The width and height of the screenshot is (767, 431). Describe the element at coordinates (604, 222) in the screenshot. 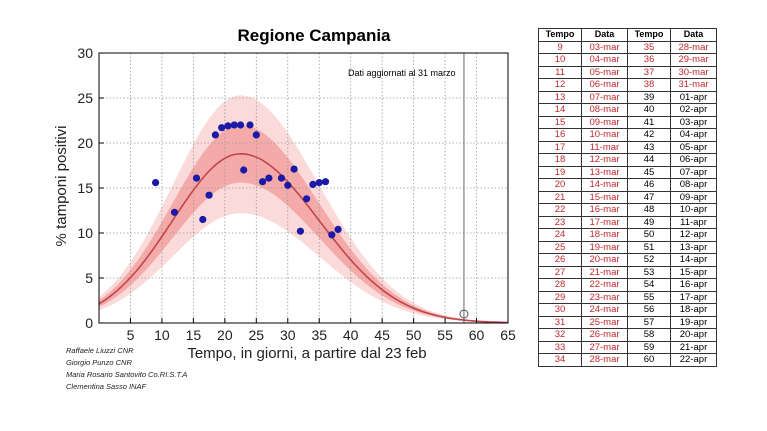

I see `date-cell: 17-mar` at that location.